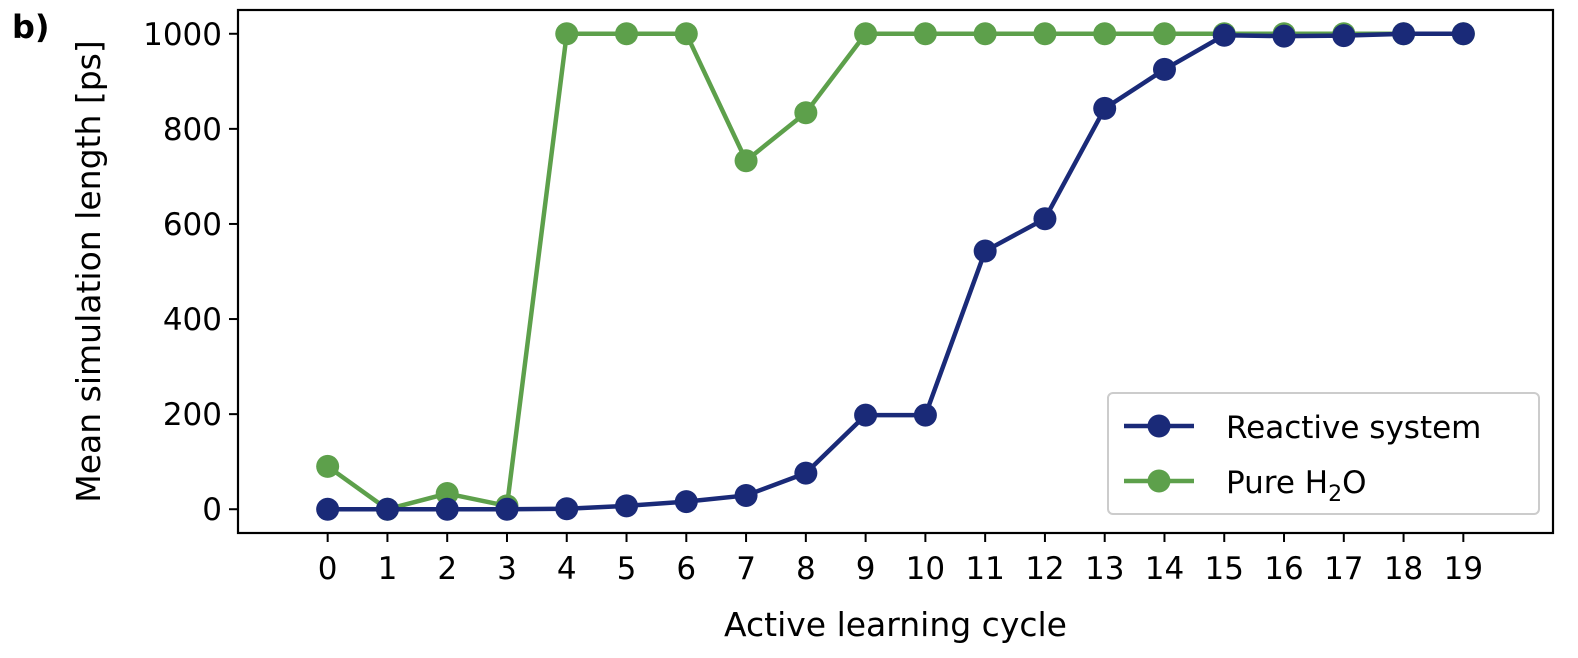 The width and height of the screenshot is (1578, 658). Describe the element at coordinates (1159, 426) in the screenshot. I see `legend-marker-reactive-system` at that location.